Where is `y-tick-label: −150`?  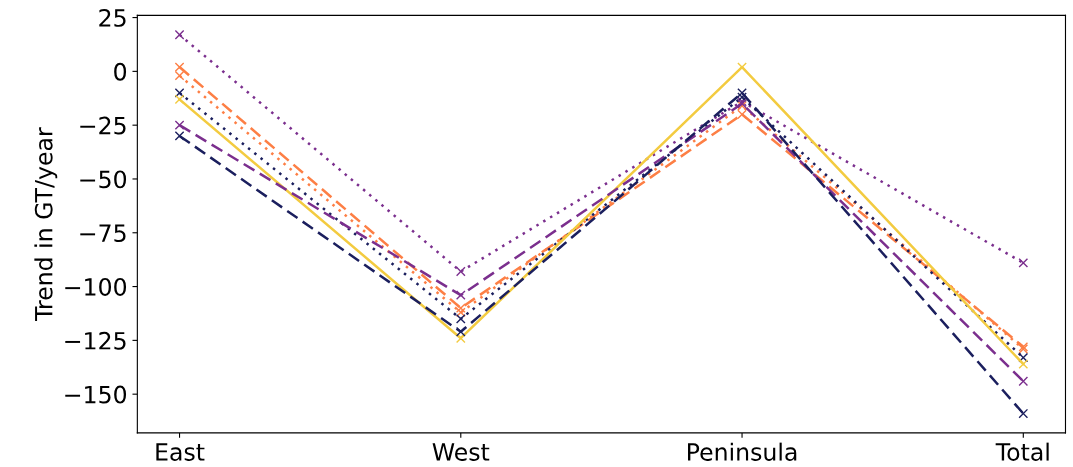 y-tick-label: −150 is located at coordinates (96, 394).